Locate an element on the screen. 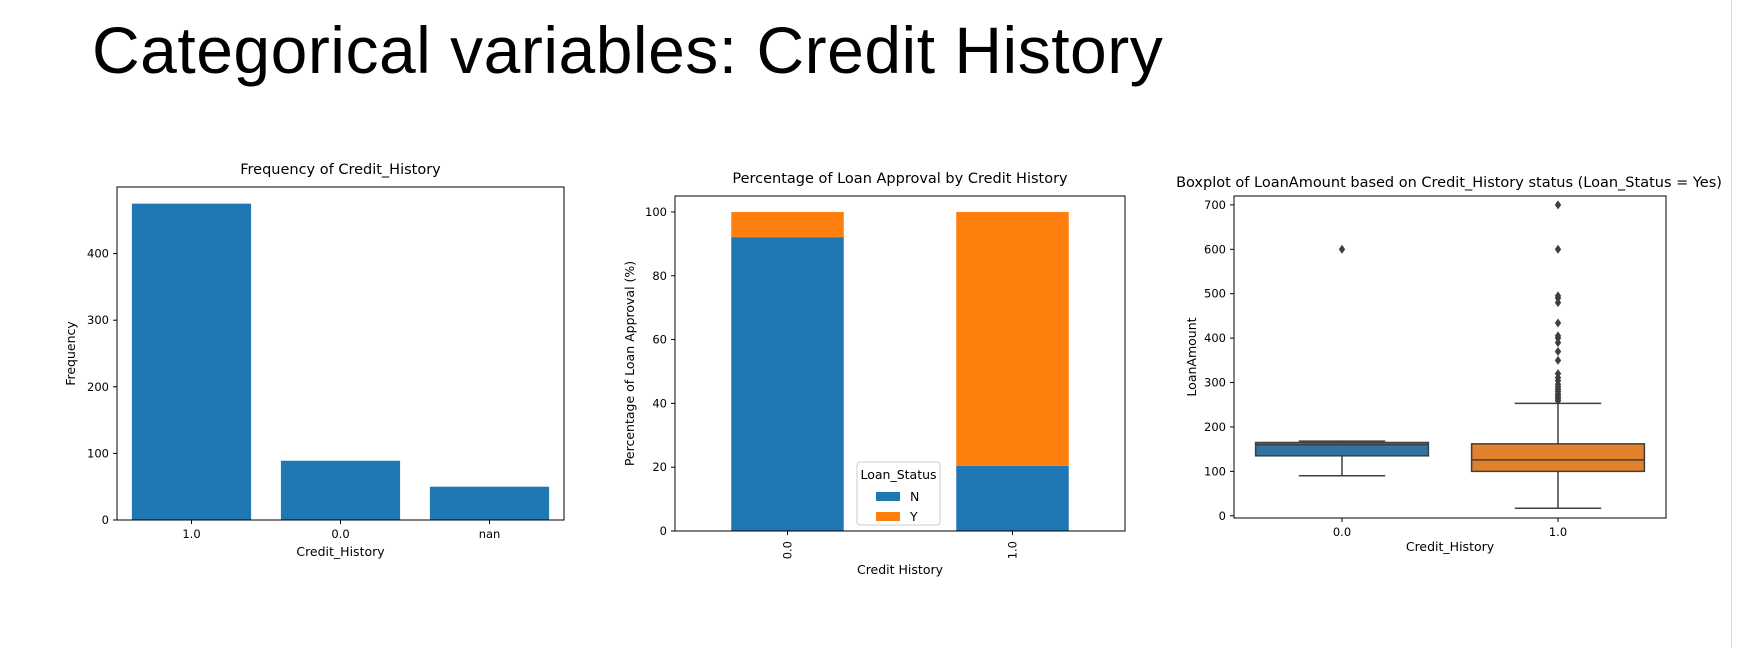 This screenshot has width=1740, height=648. legend-label-Y: Y is located at coordinates (913, 516).